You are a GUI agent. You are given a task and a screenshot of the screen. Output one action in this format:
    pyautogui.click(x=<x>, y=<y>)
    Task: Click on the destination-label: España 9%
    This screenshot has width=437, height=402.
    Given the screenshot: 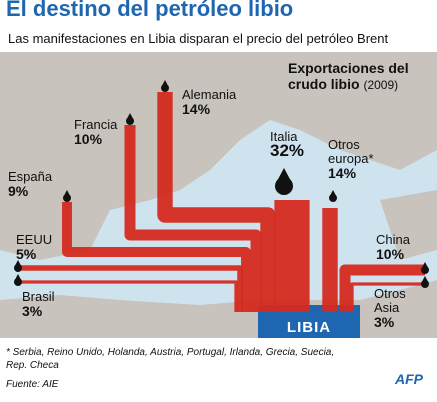 What is the action you would take?
    pyautogui.click(x=38, y=184)
    